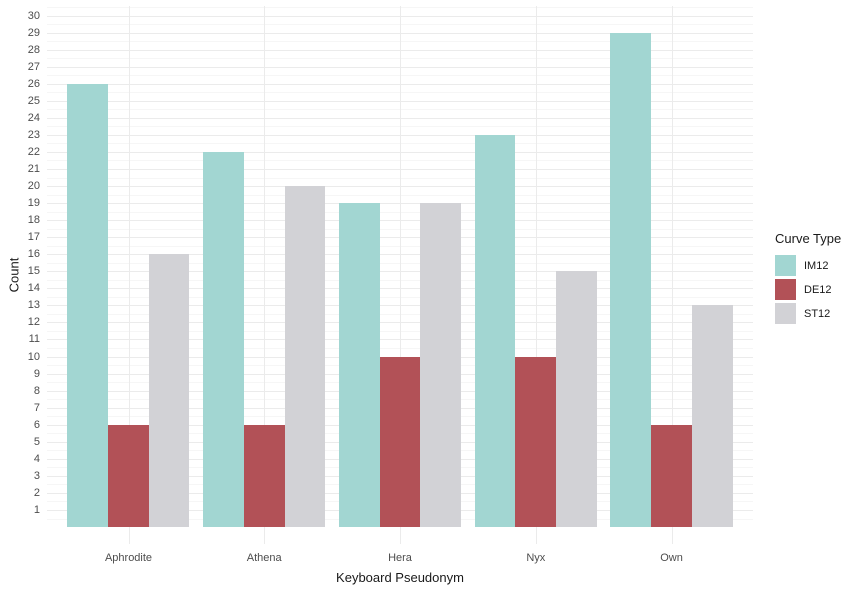 The image size is (862, 596). I want to click on y-tick-label: 13, so click(33, 305).